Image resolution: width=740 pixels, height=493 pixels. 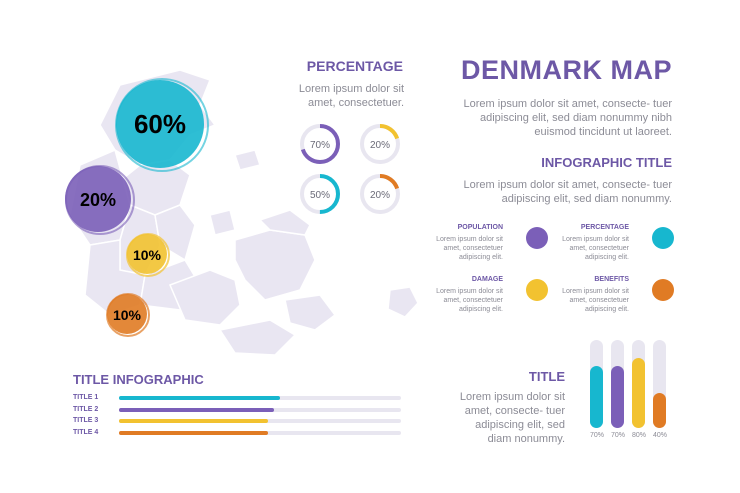 I want to click on bubble-10b: 10%, so click(x=128, y=315).